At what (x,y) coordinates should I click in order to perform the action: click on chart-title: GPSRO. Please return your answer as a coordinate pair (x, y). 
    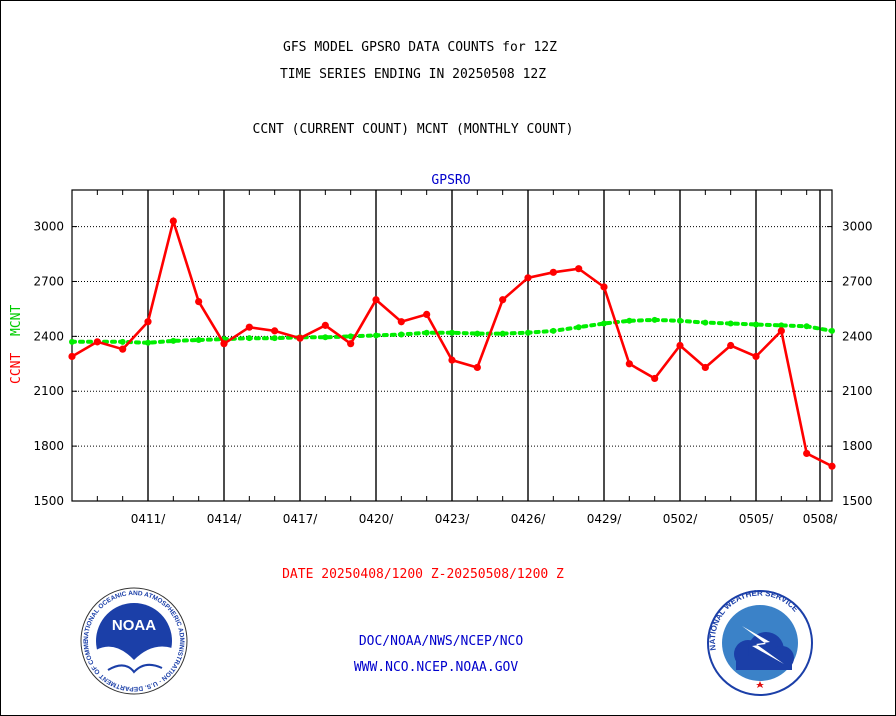
    Looking at the image, I should click on (450, 180).